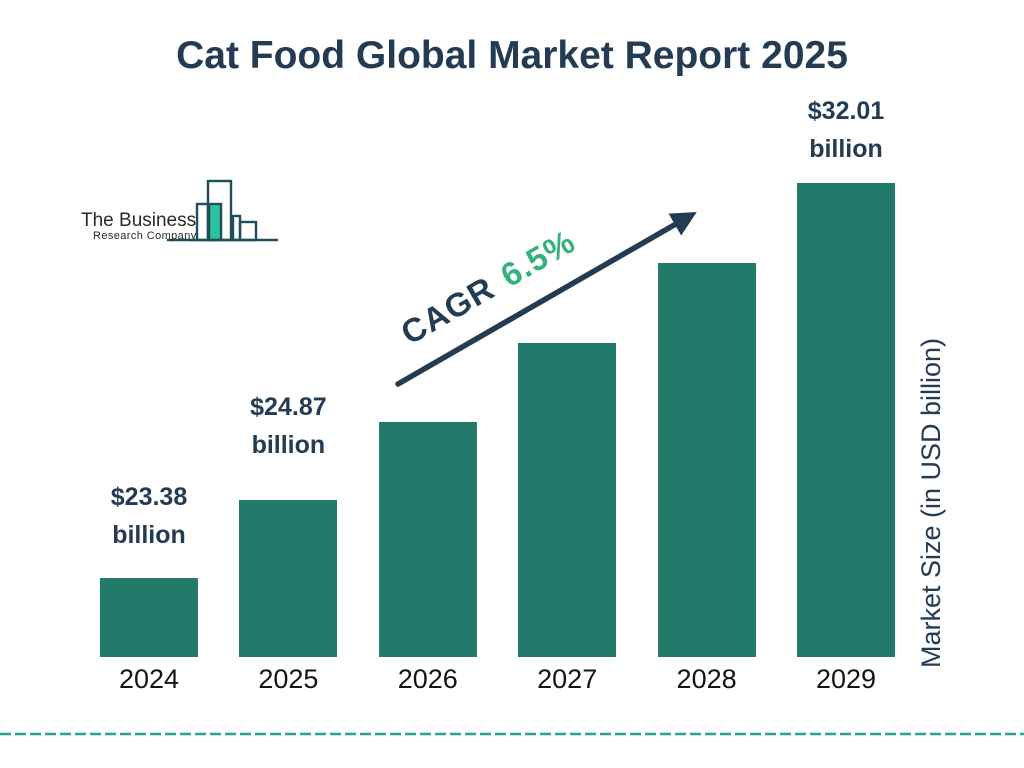 The image size is (1024, 768). What do you see at coordinates (149, 516) in the screenshot?
I see `value-label-2024: $23.38 billion` at bounding box center [149, 516].